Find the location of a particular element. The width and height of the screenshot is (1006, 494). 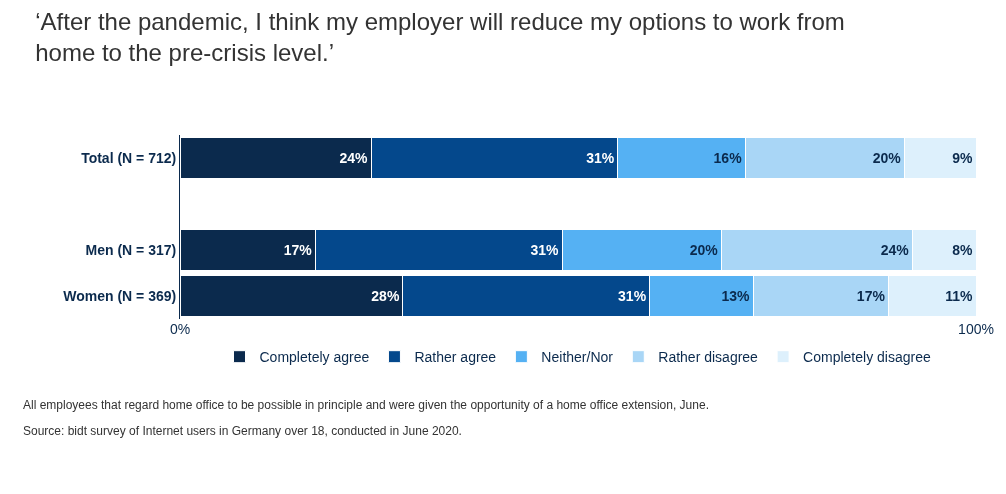

text: All employees that regard home office to be possible in principle and were given the opportunity of a home office extension, June. is located at coordinates (366, 405).